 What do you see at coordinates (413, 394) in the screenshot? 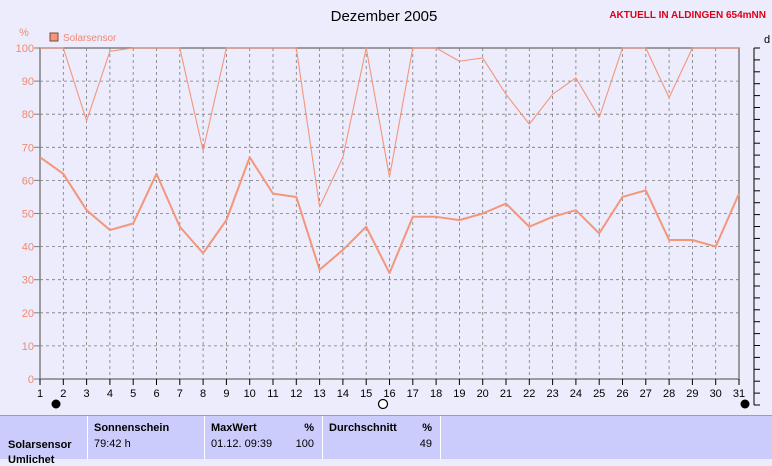
I see `x-tick-label: 17` at bounding box center [413, 394].